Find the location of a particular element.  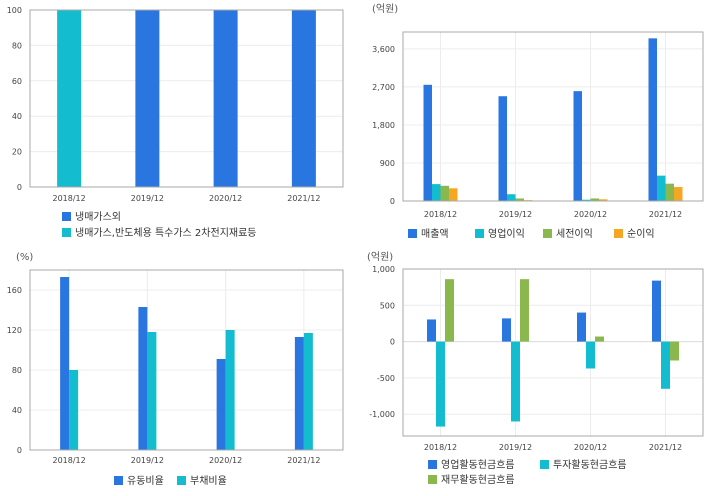

legend-label: 부채비율 is located at coordinates (208, 481).